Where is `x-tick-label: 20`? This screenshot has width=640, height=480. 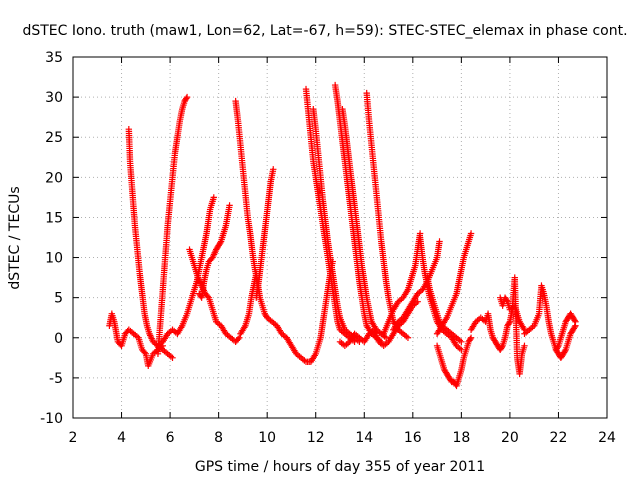 x-tick-label: 20 is located at coordinates (510, 438).